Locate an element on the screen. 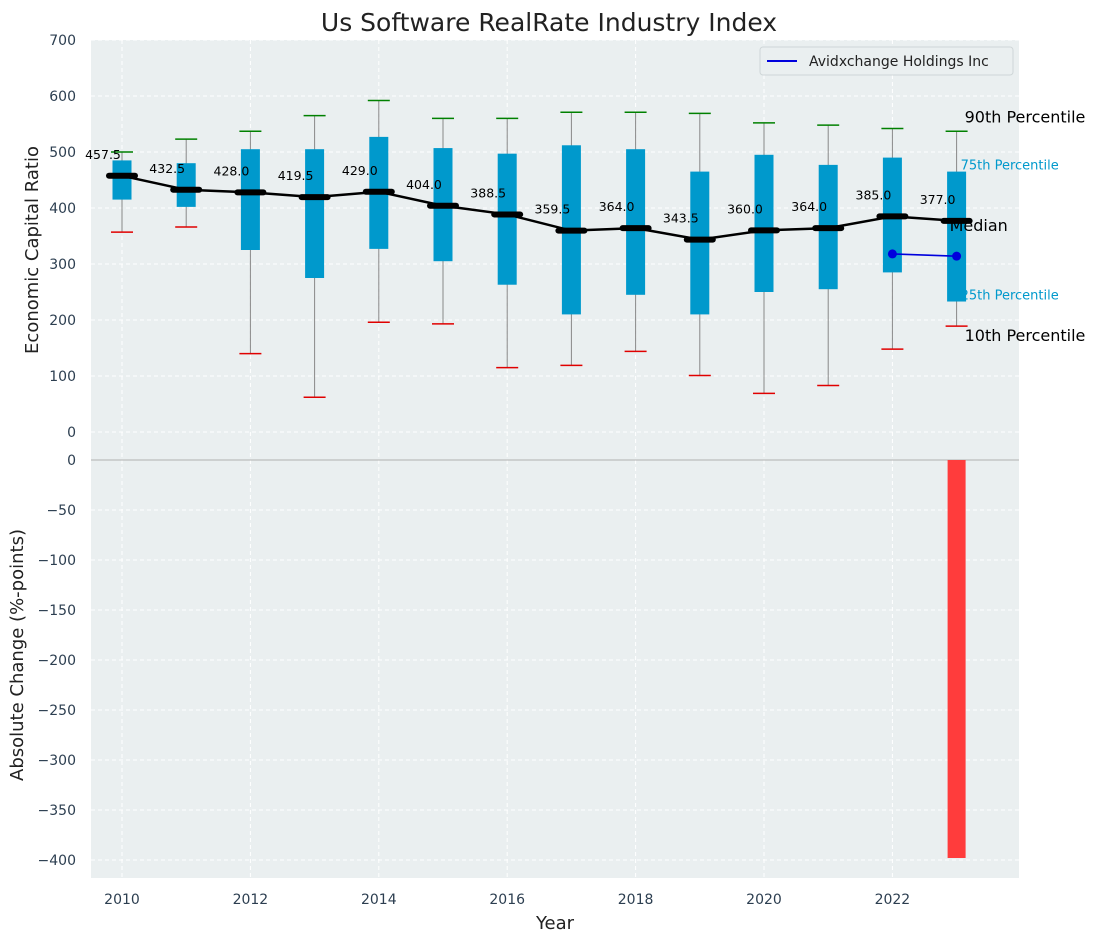  median-value-label: 404.0 is located at coordinates (424, 184).